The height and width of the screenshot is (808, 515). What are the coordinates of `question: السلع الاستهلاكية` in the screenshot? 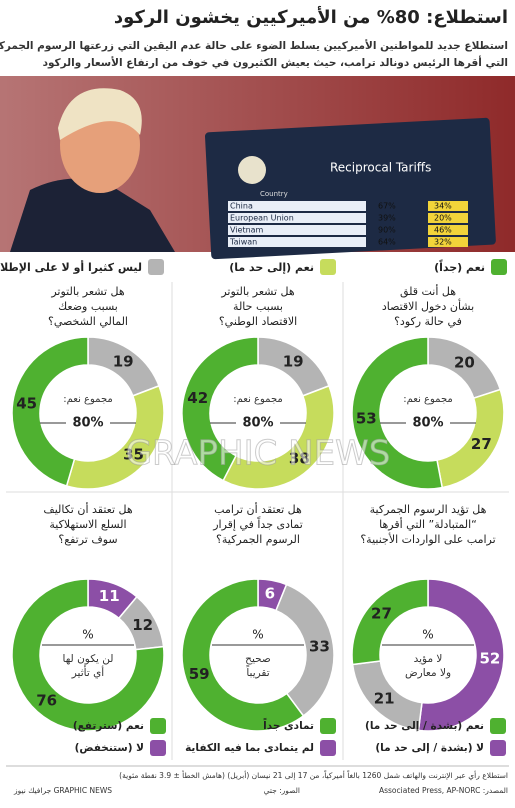 It's located at (87, 524).